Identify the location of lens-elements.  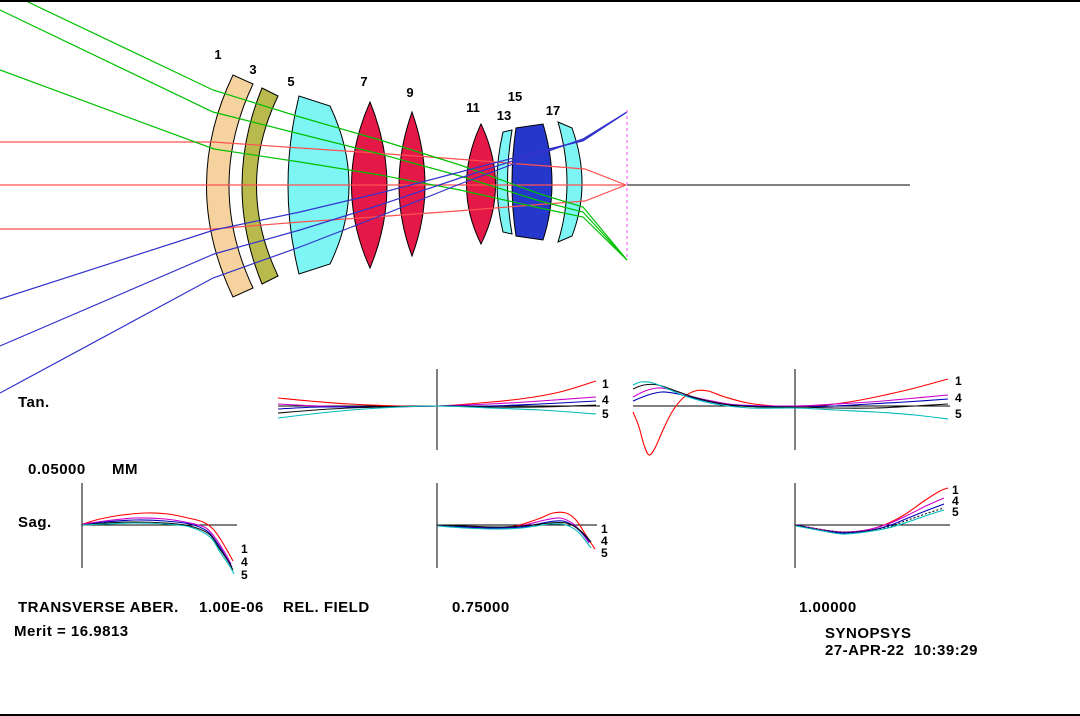
(394, 186).